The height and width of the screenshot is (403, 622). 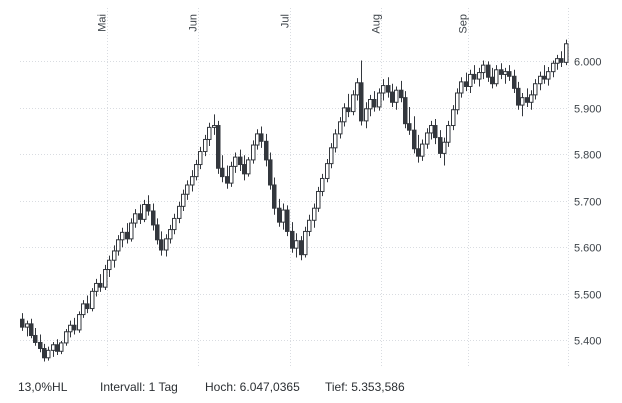 I want to click on month-label: Jun, so click(x=194, y=23).